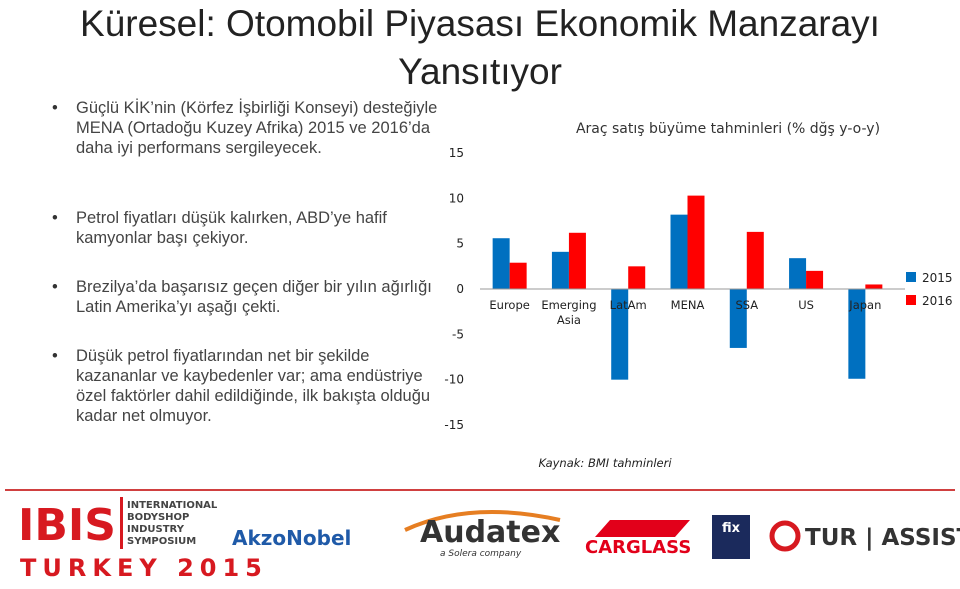 Image resolution: width=960 pixels, height=589 pixels. What do you see at coordinates (865, 305) in the screenshot?
I see `x-tick-label: Japan` at bounding box center [865, 305].